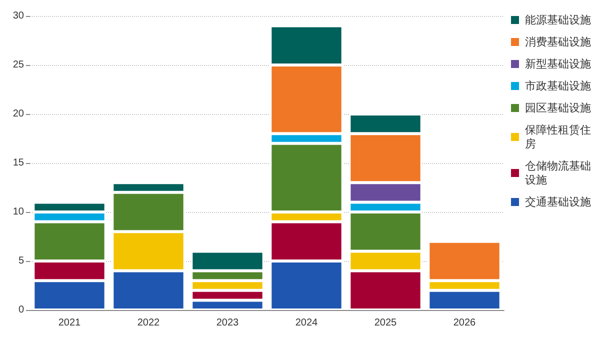 The height and width of the screenshot is (342, 608). What do you see at coordinates (558, 64) in the screenshot?
I see `legend-label: 新型基础设施` at bounding box center [558, 64].